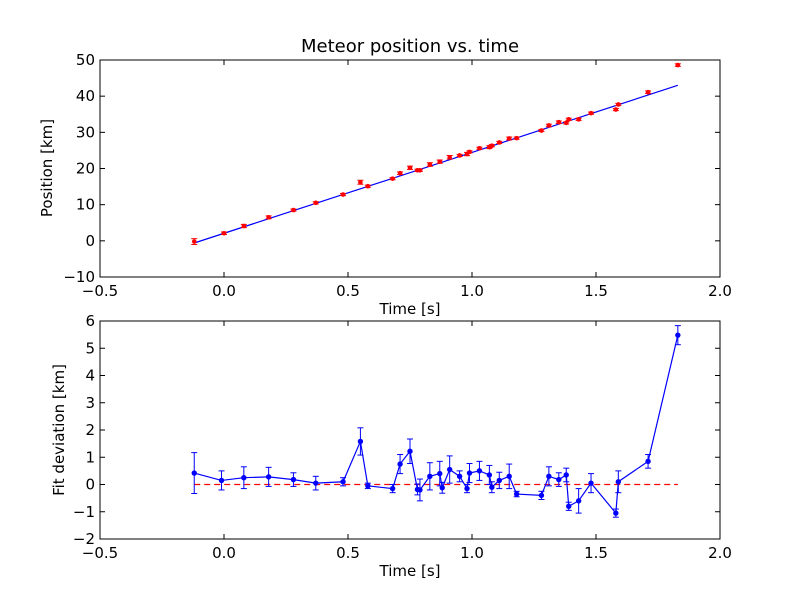 The width and height of the screenshot is (800, 600). What do you see at coordinates (90, 376) in the screenshot?
I see `deviation-y-tick-label: 4` at bounding box center [90, 376].